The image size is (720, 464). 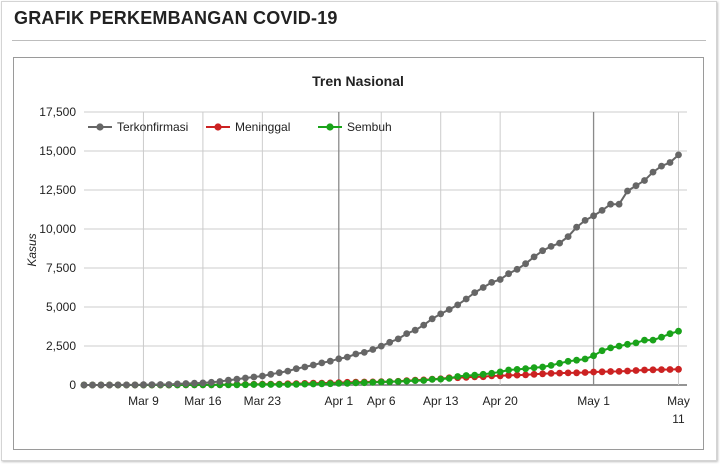 I want to click on legend: Terkonfirmasi Meninggal Sembuh, so click(x=240, y=127).